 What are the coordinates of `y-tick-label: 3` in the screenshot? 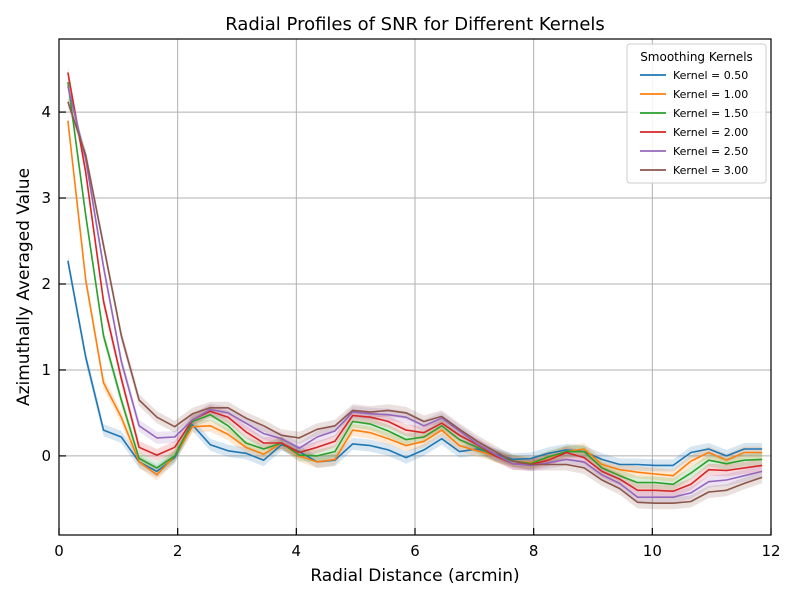 It's located at (46, 198).